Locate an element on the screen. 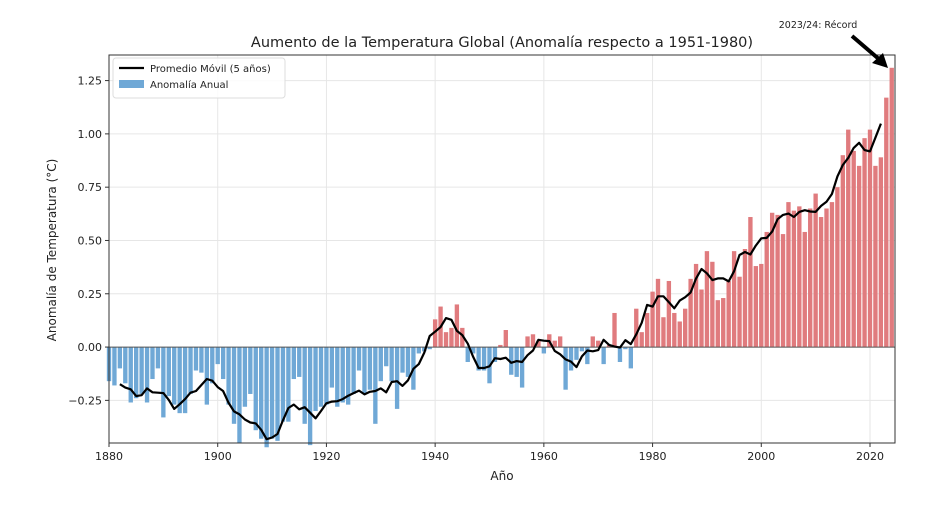 Image resolution: width=940 pixels, height=508 pixels. bar-1979 is located at coordinates (647, 330).